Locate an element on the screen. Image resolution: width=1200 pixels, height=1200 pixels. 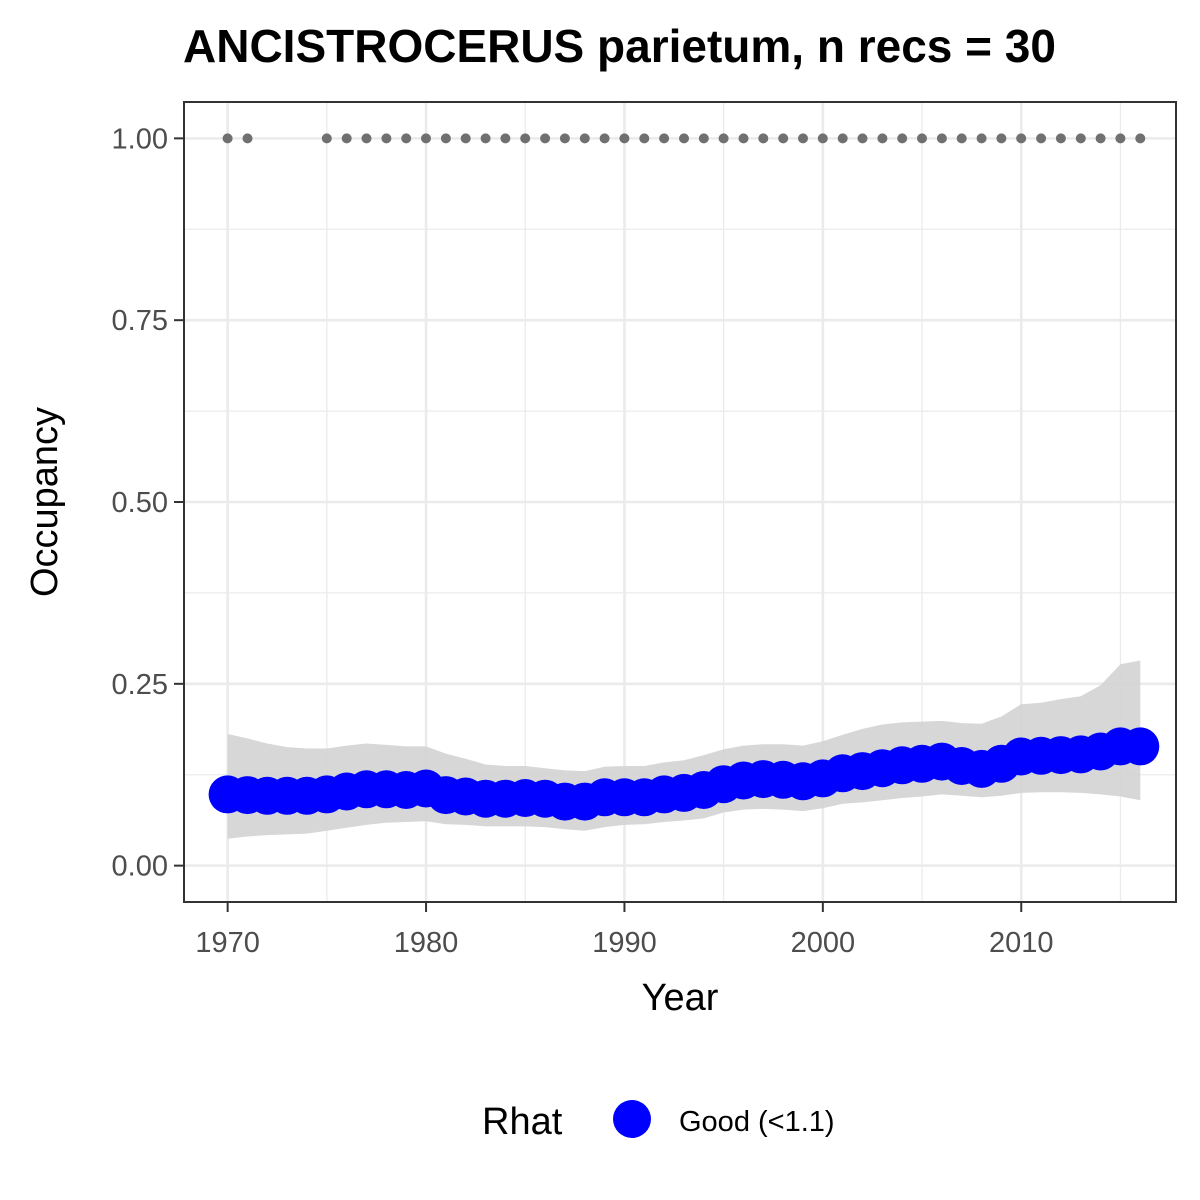
x-tick-label: 1970 is located at coordinates (227, 943).